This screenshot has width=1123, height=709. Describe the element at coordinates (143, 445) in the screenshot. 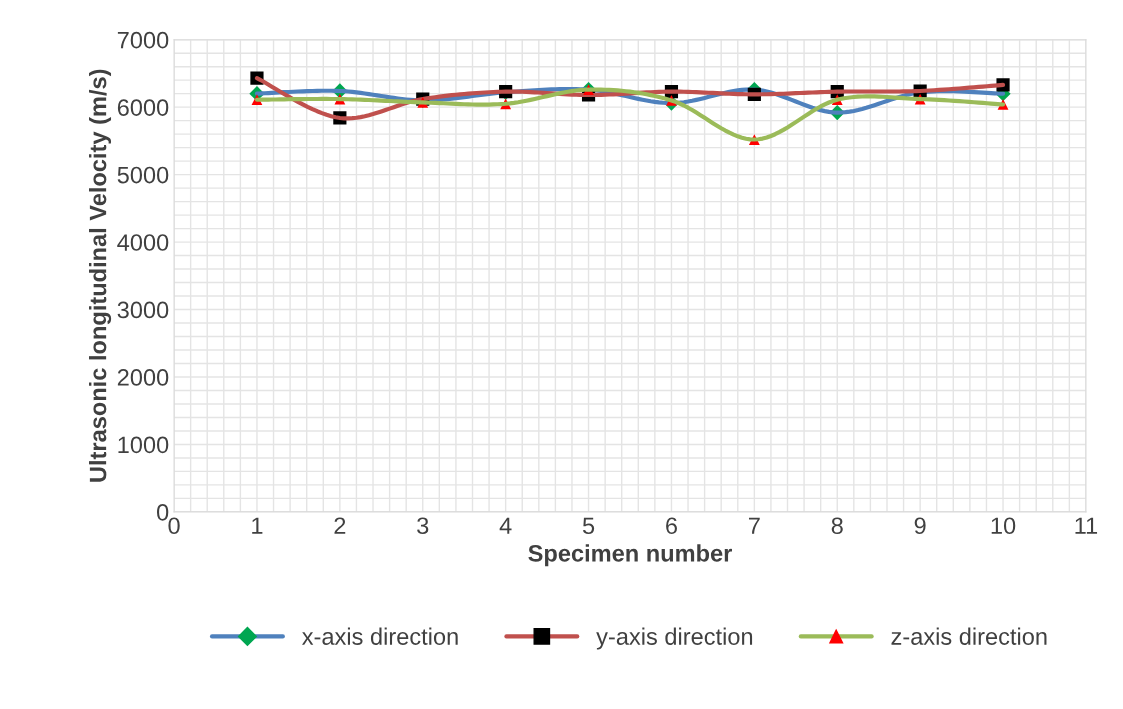

I see `y-tick-label: 1000` at that location.